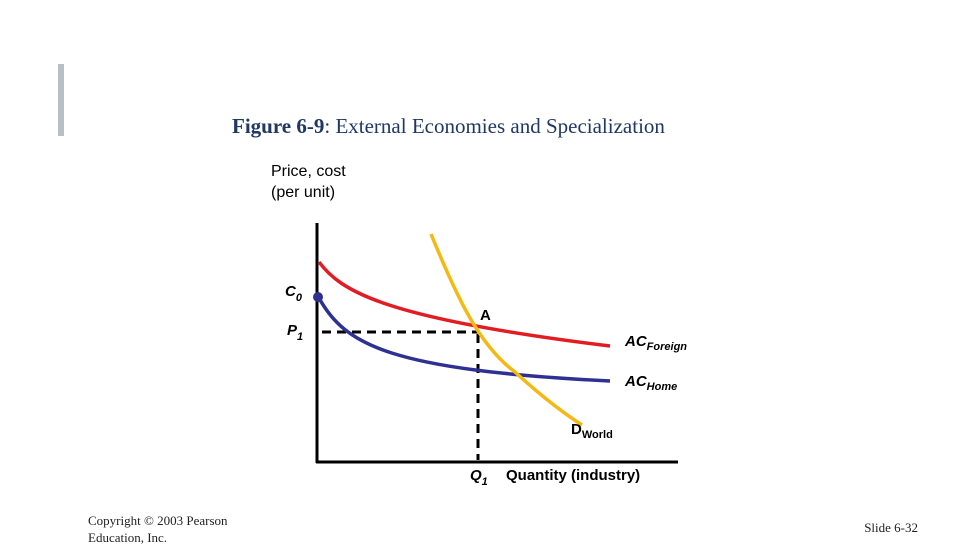 The width and height of the screenshot is (960, 546). What do you see at coordinates (494, 126) in the screenshot?
I see `figure-caption: : External Economies and Specialization` at bounding box center [494, 126].